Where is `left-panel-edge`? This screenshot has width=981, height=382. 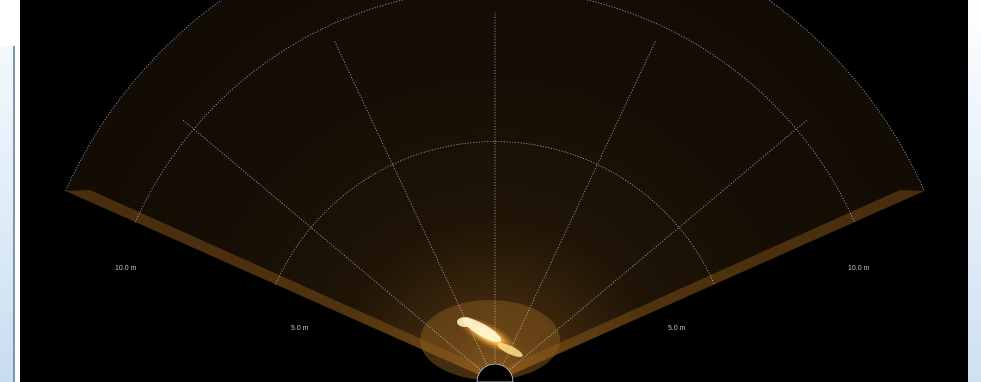
left-panel-edge is located at coordinates (14, 214).